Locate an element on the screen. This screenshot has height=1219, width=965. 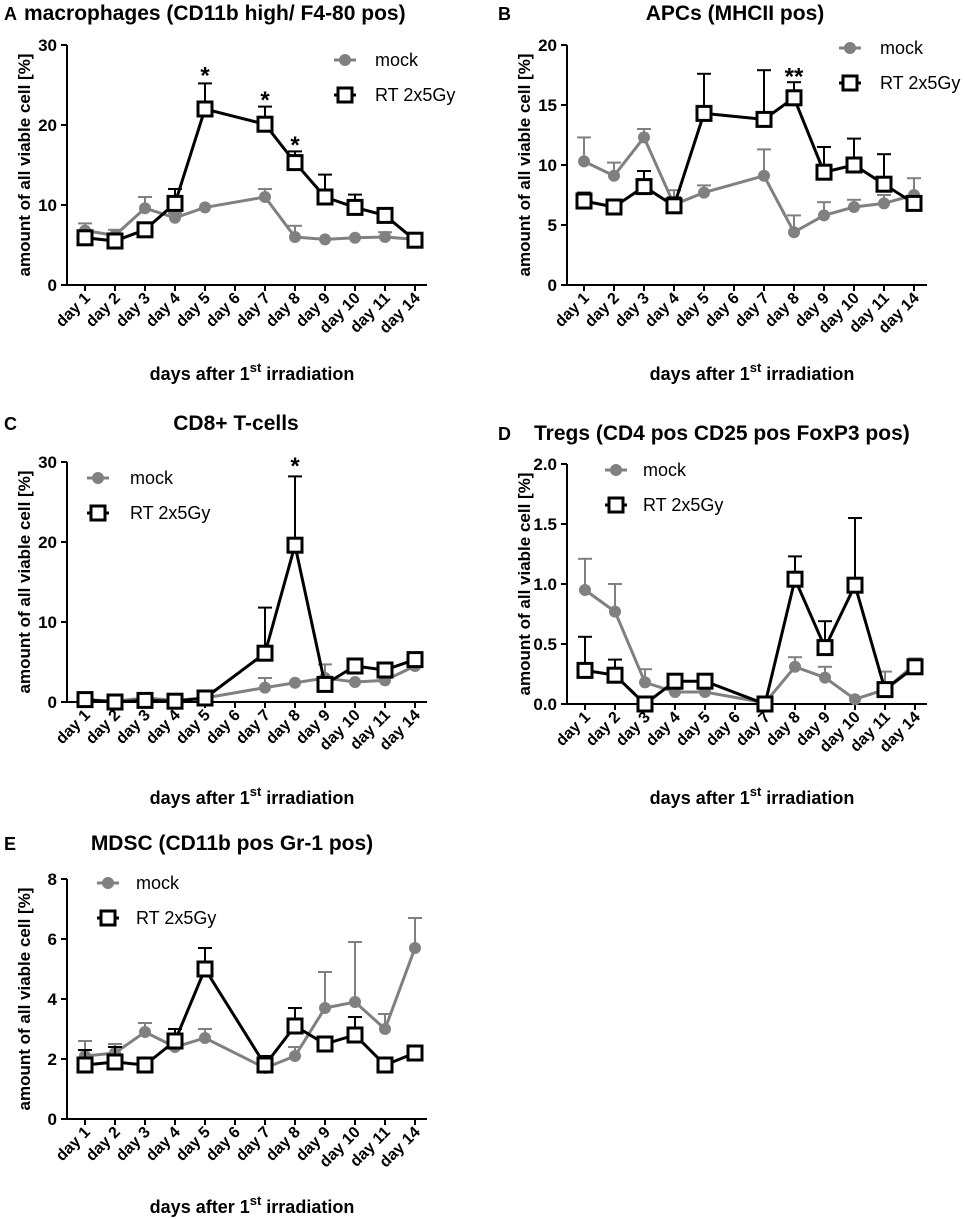
x-axis-label: days after 1st irradiation is located at coordinates (252, 372).